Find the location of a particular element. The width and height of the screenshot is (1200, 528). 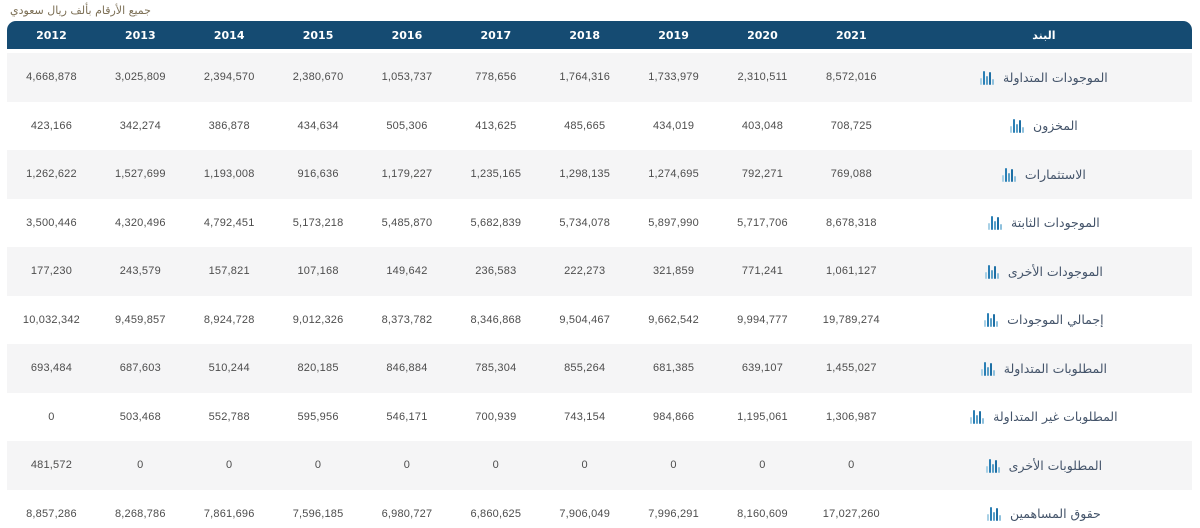

value-cell: 17,027,260 is located at coordinates (851, 513).